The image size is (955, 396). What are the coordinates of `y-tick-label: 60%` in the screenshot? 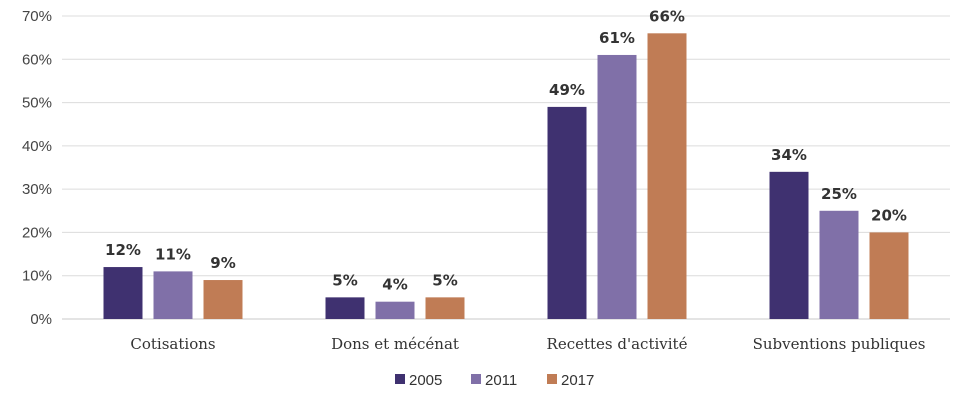 It's located at (37, 59).